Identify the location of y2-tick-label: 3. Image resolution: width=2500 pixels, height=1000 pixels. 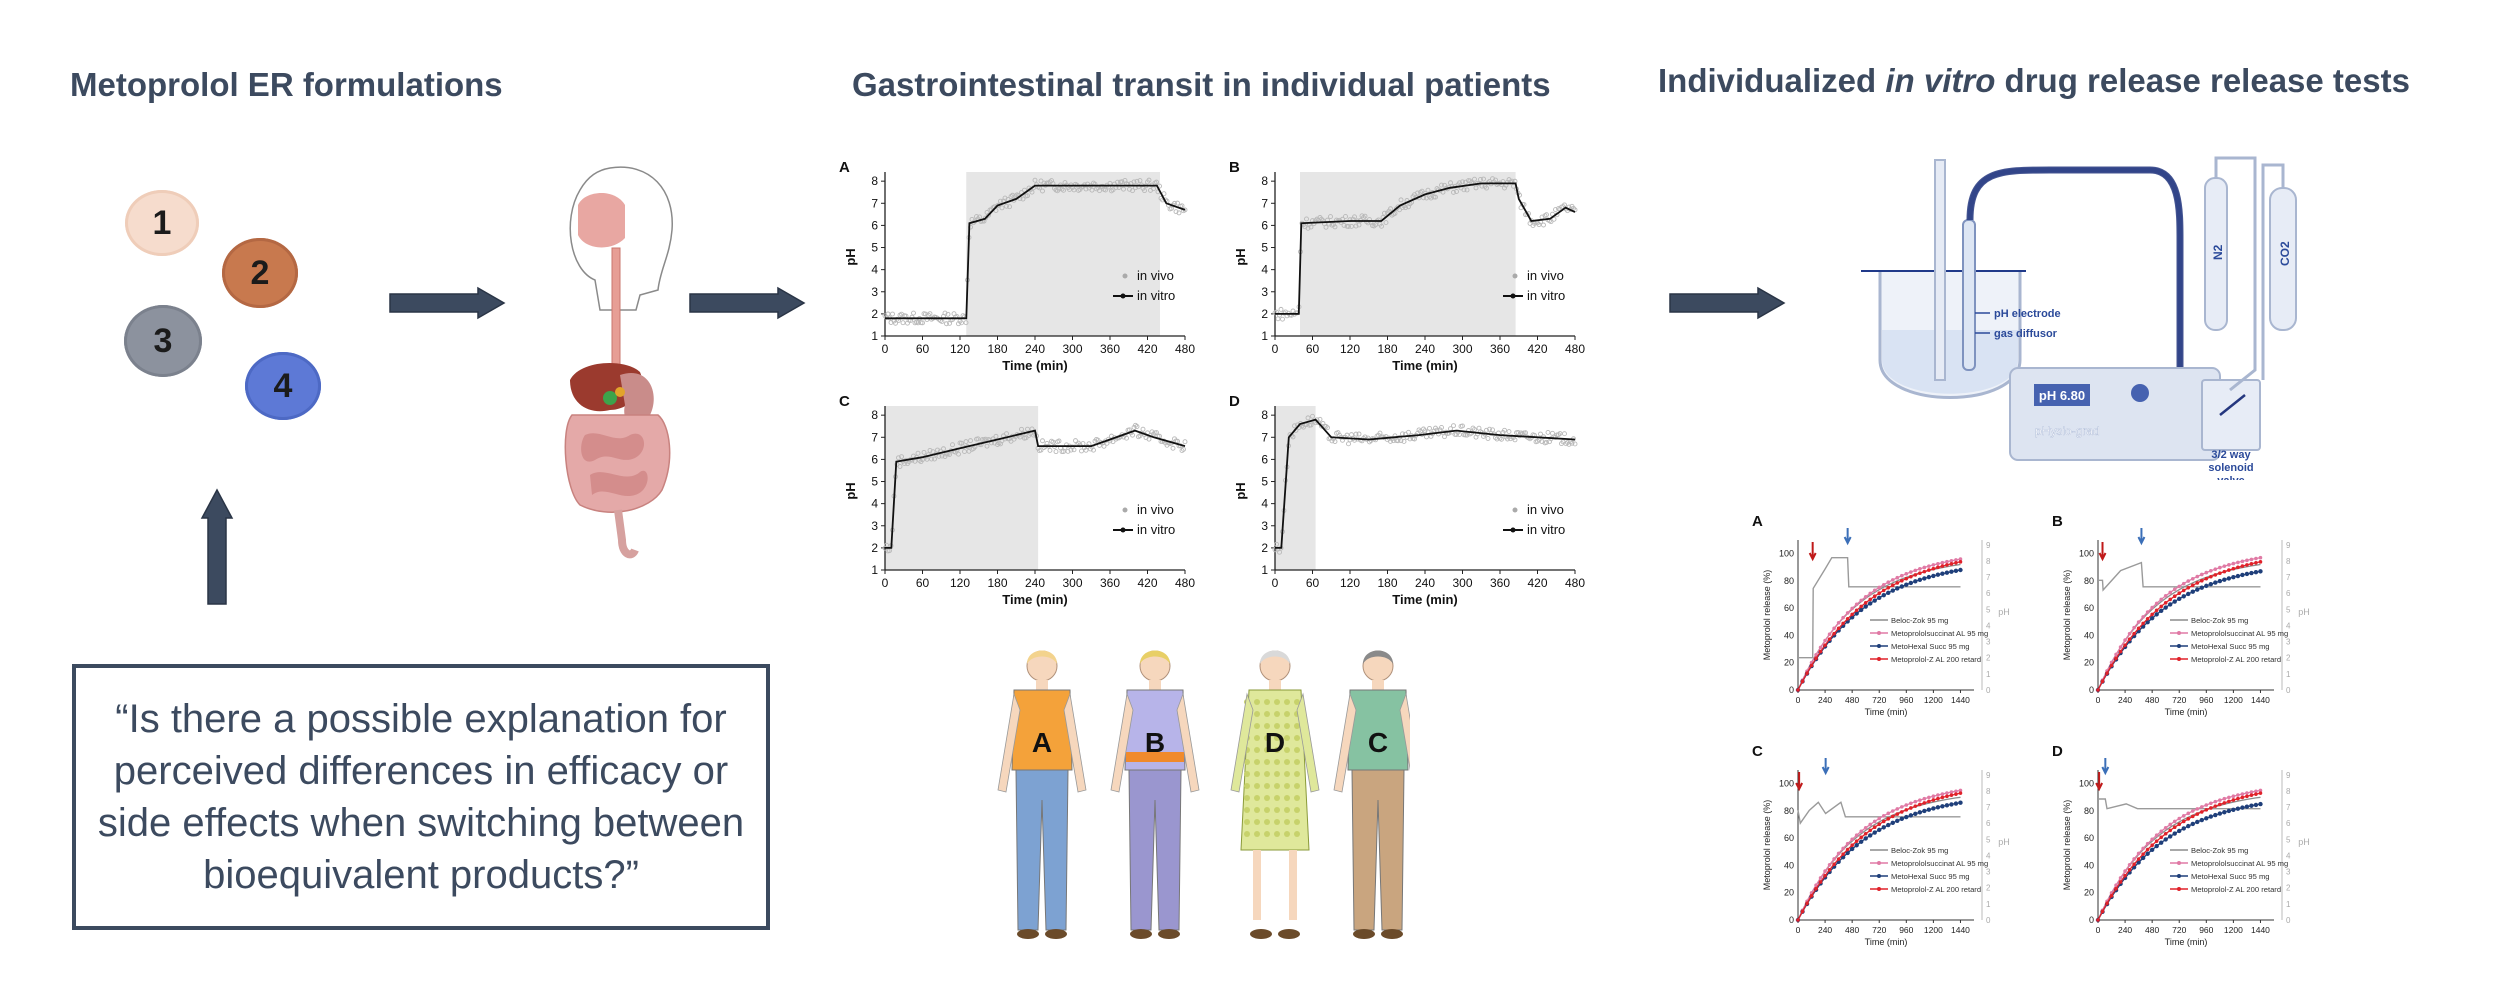
(1988, 642).